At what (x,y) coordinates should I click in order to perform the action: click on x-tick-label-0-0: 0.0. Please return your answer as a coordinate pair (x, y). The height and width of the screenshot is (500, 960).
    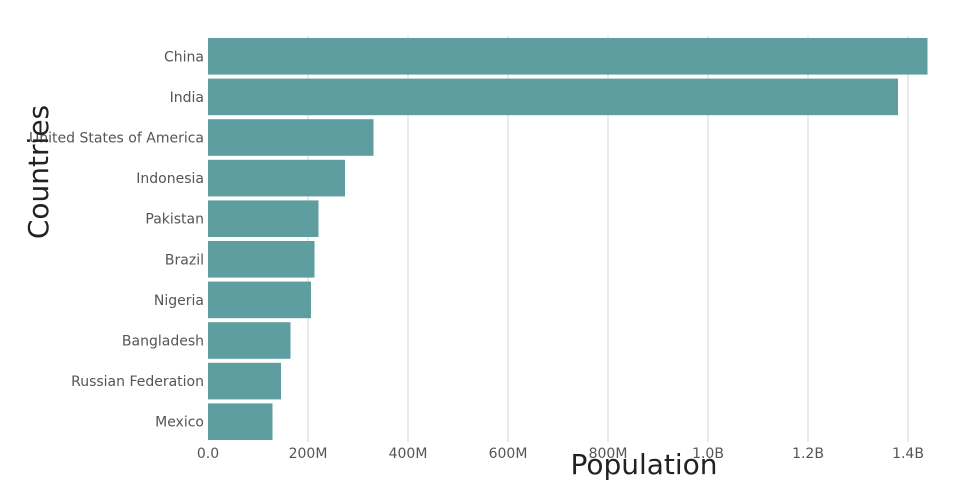
    Looking at the image, I should click on (208, 454).